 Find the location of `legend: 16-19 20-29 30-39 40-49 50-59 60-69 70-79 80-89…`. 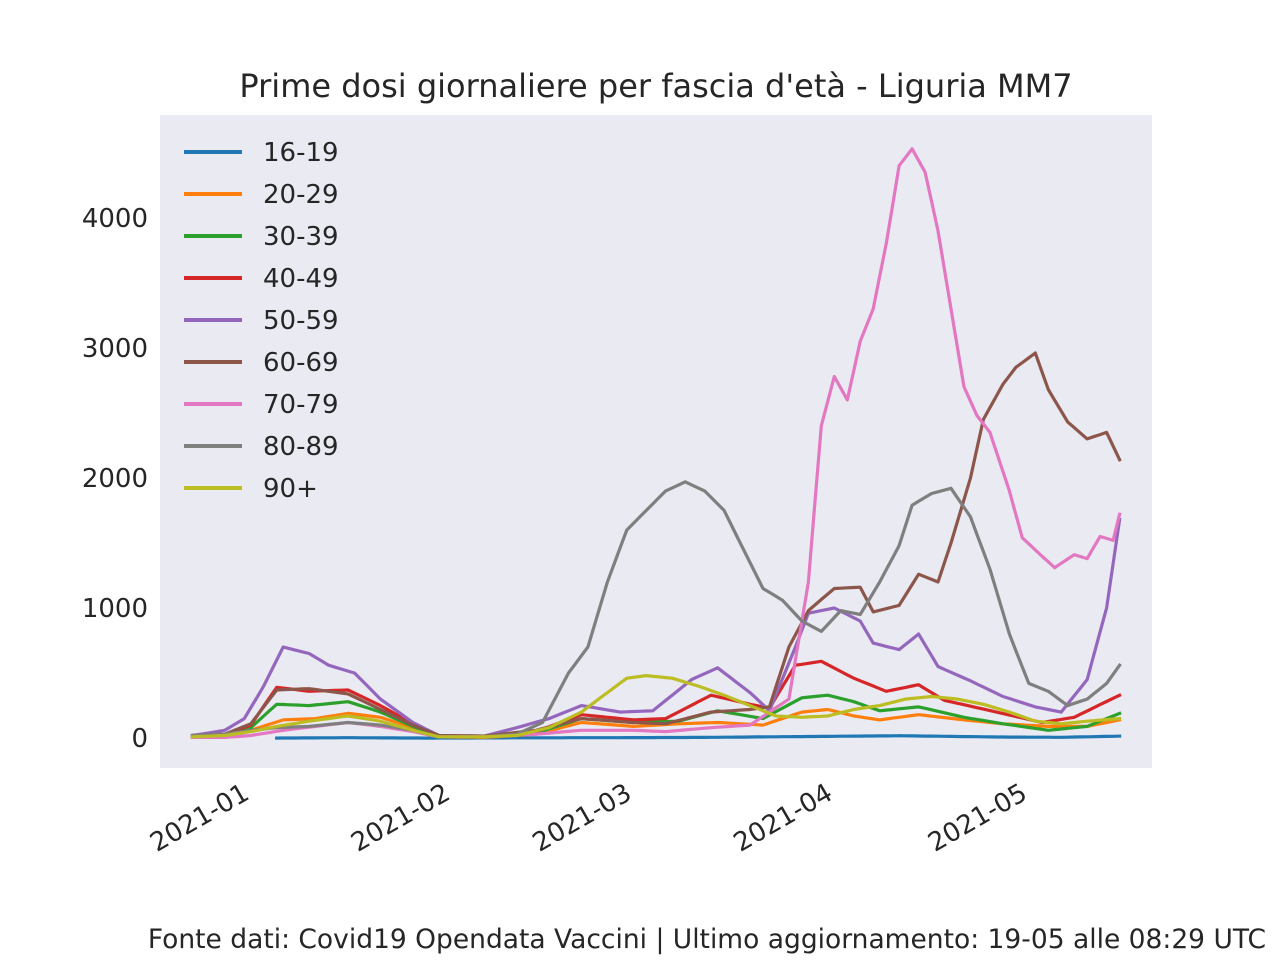

legend: 16-19 20-29 30-39 40-49 50-59 60-69 70-79 80-89… is located at coordinates (261, 321).